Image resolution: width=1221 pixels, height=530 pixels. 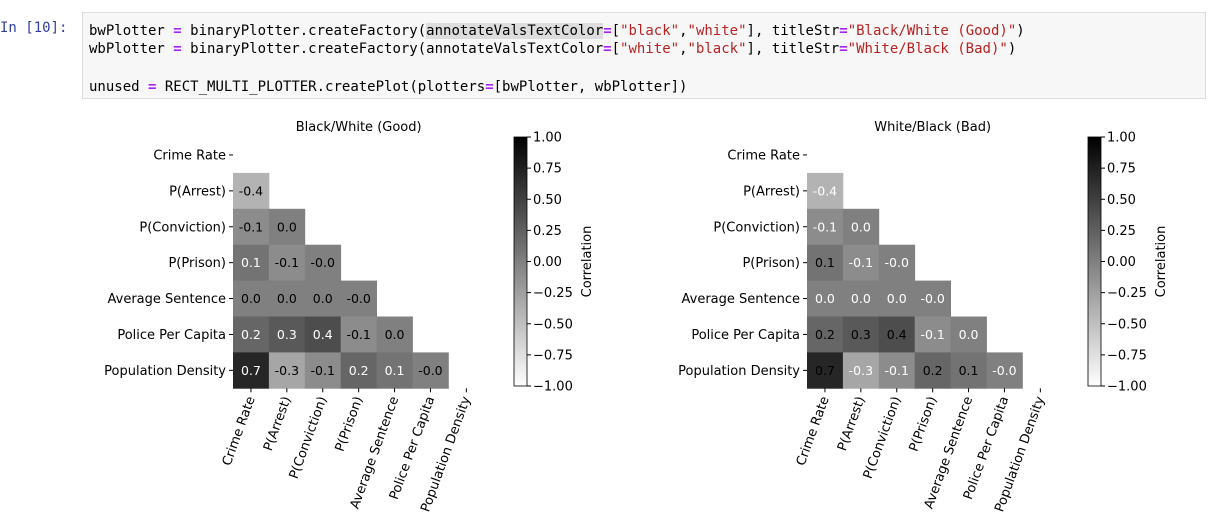 I want to click on input-prompt: In [10]:, so click(x=34, y=28).